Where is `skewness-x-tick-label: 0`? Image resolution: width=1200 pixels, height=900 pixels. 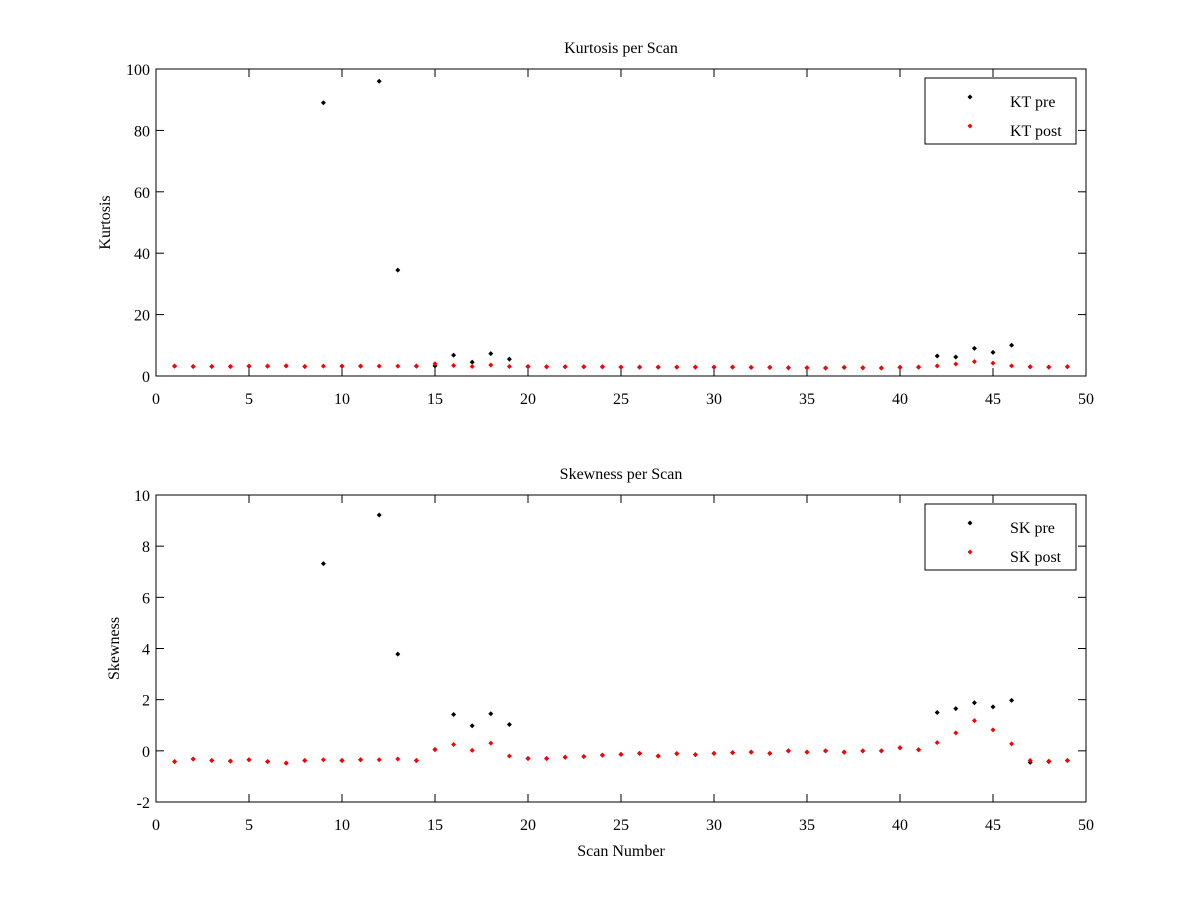 skewness-x-tick-label: 0 is located at coordinates (156, 825).